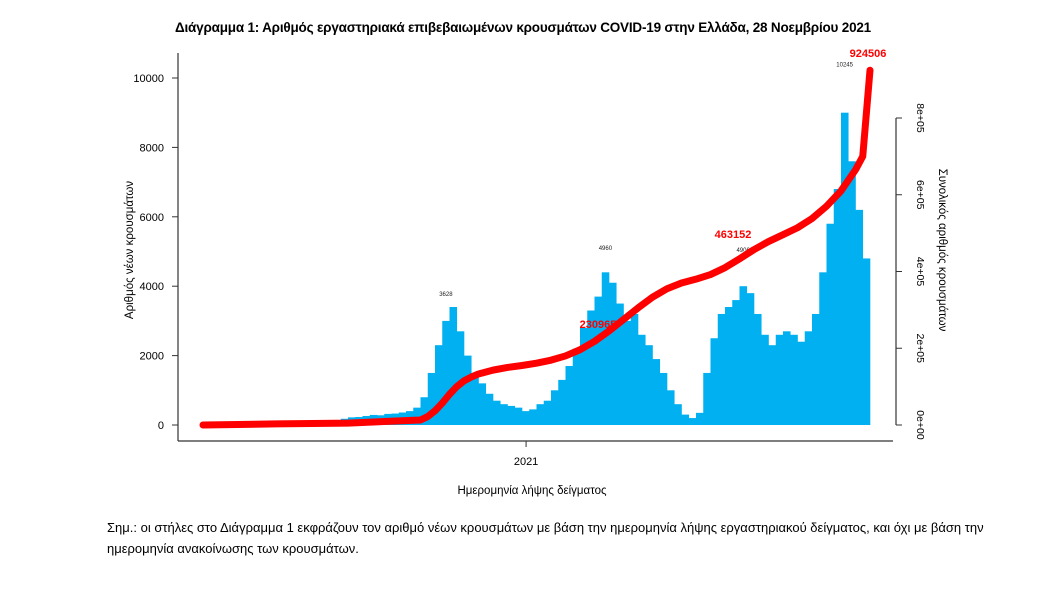  What do you see at coordinates (446, 295) in the screenshot?
I see `bar-value-label: 3628` at bounding box center [446, 295].